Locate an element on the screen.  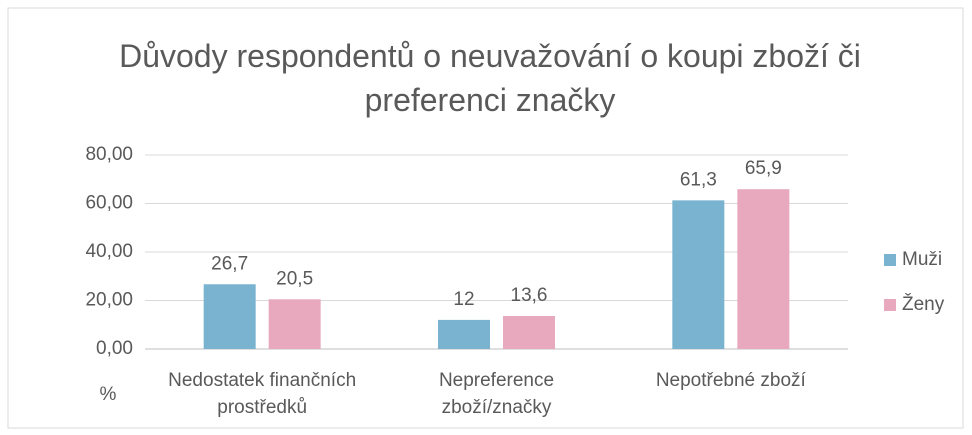
data-label: 61,3 is located at coordinates (698, 179).